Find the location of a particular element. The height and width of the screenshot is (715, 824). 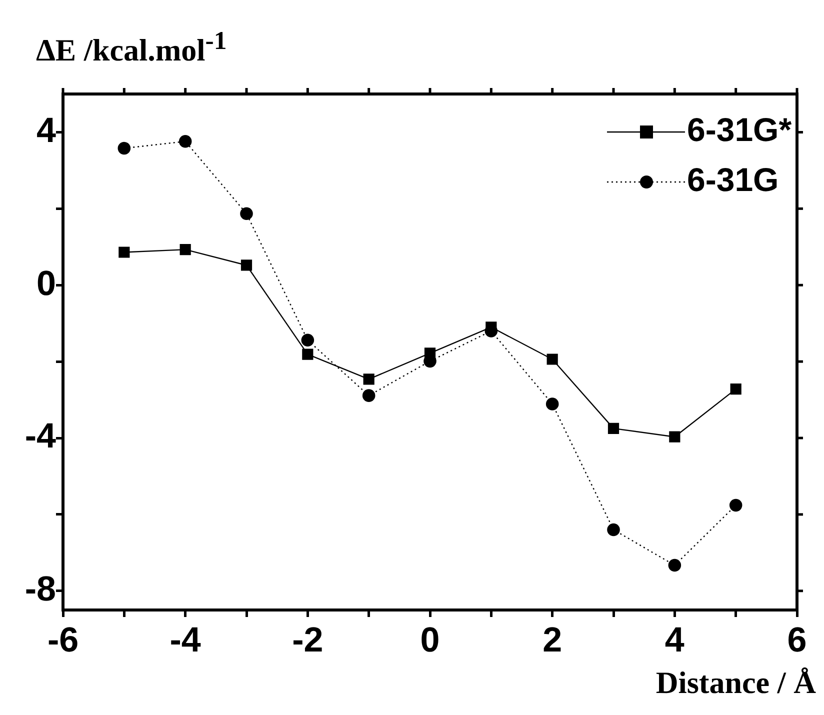

y-tick-label: 0 is located at coordinates (46, 283).